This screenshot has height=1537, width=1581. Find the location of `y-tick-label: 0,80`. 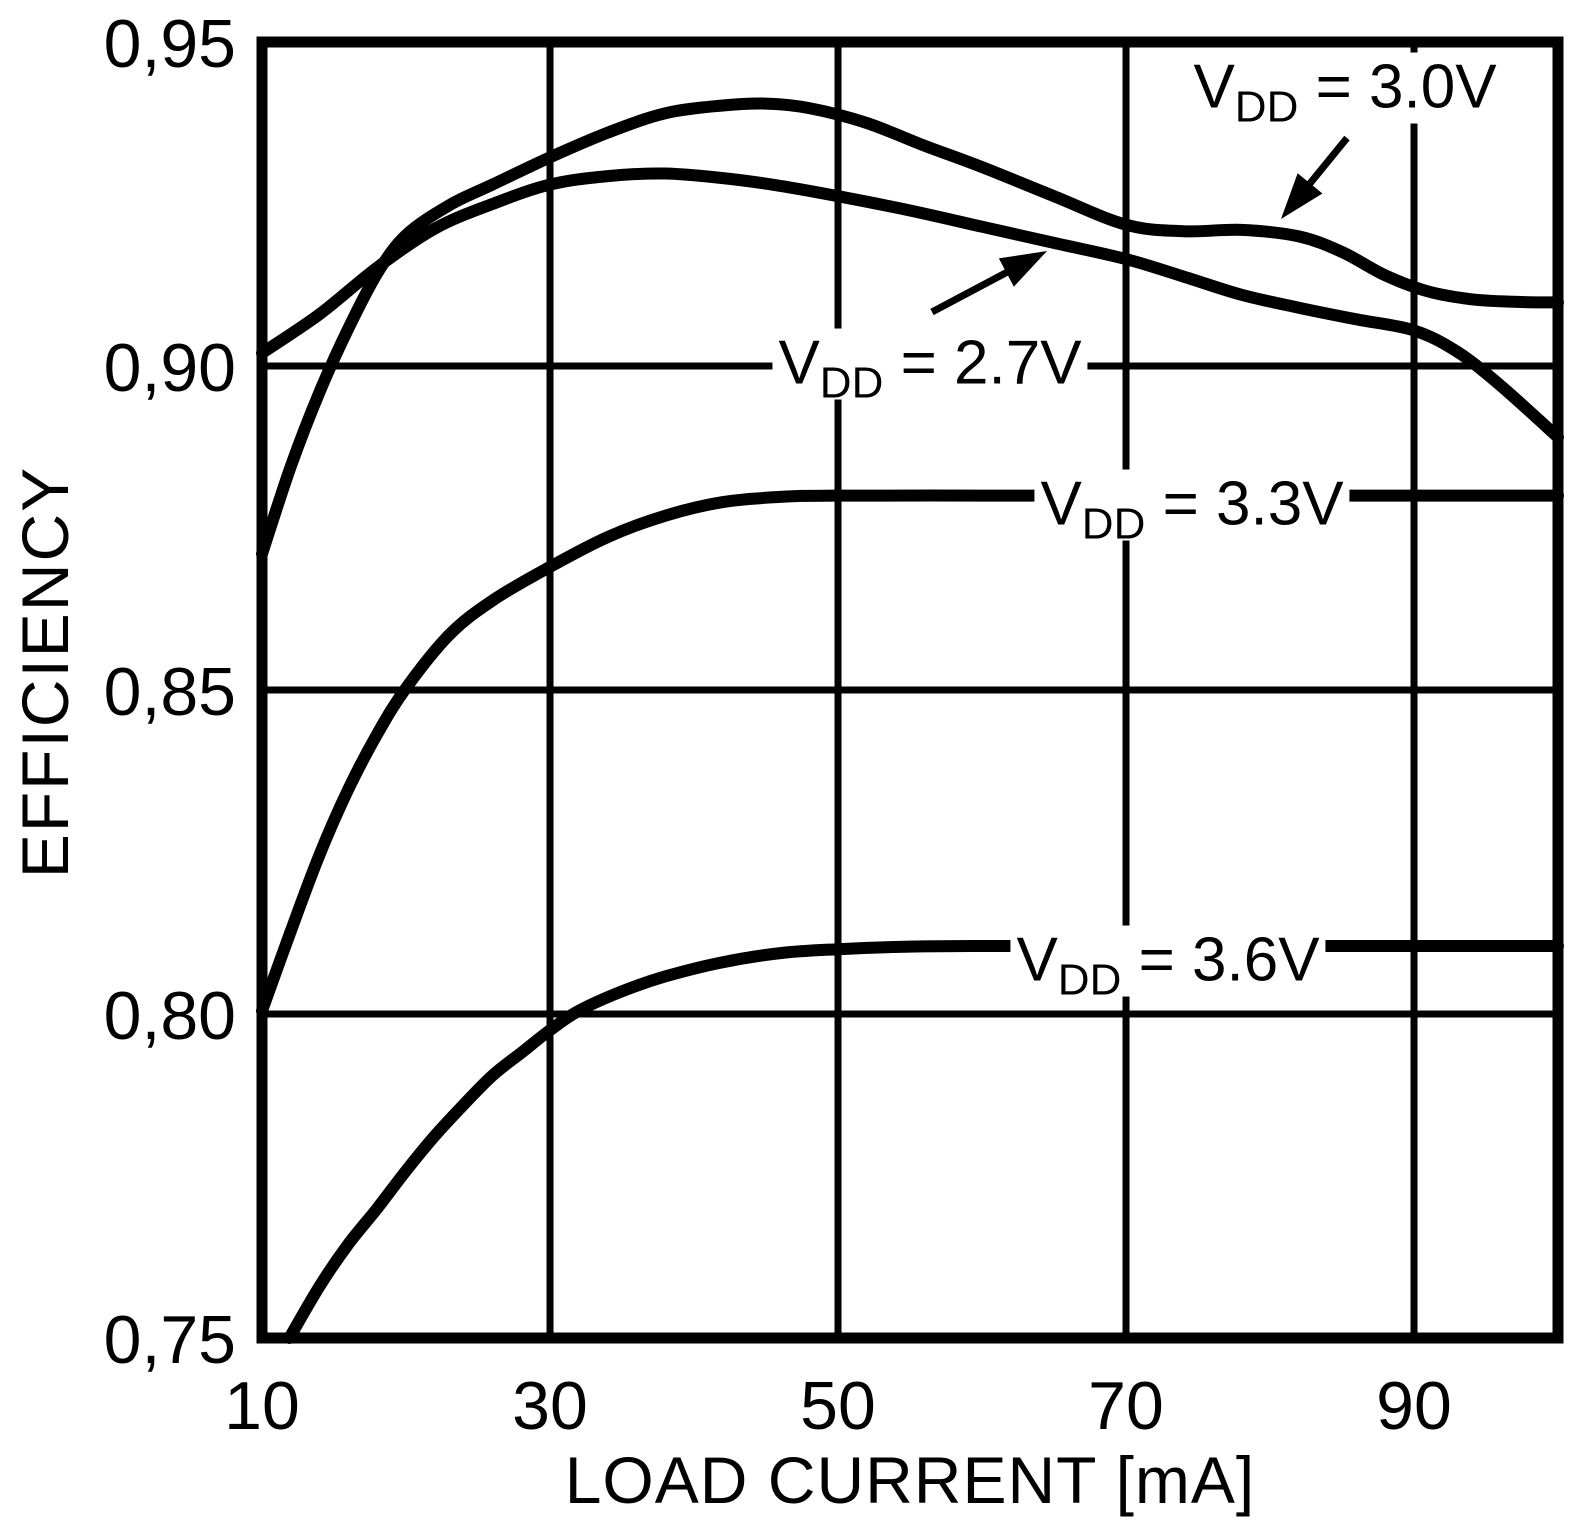

y-tick-label: 0,80 is located at coordinates (169, 1016).